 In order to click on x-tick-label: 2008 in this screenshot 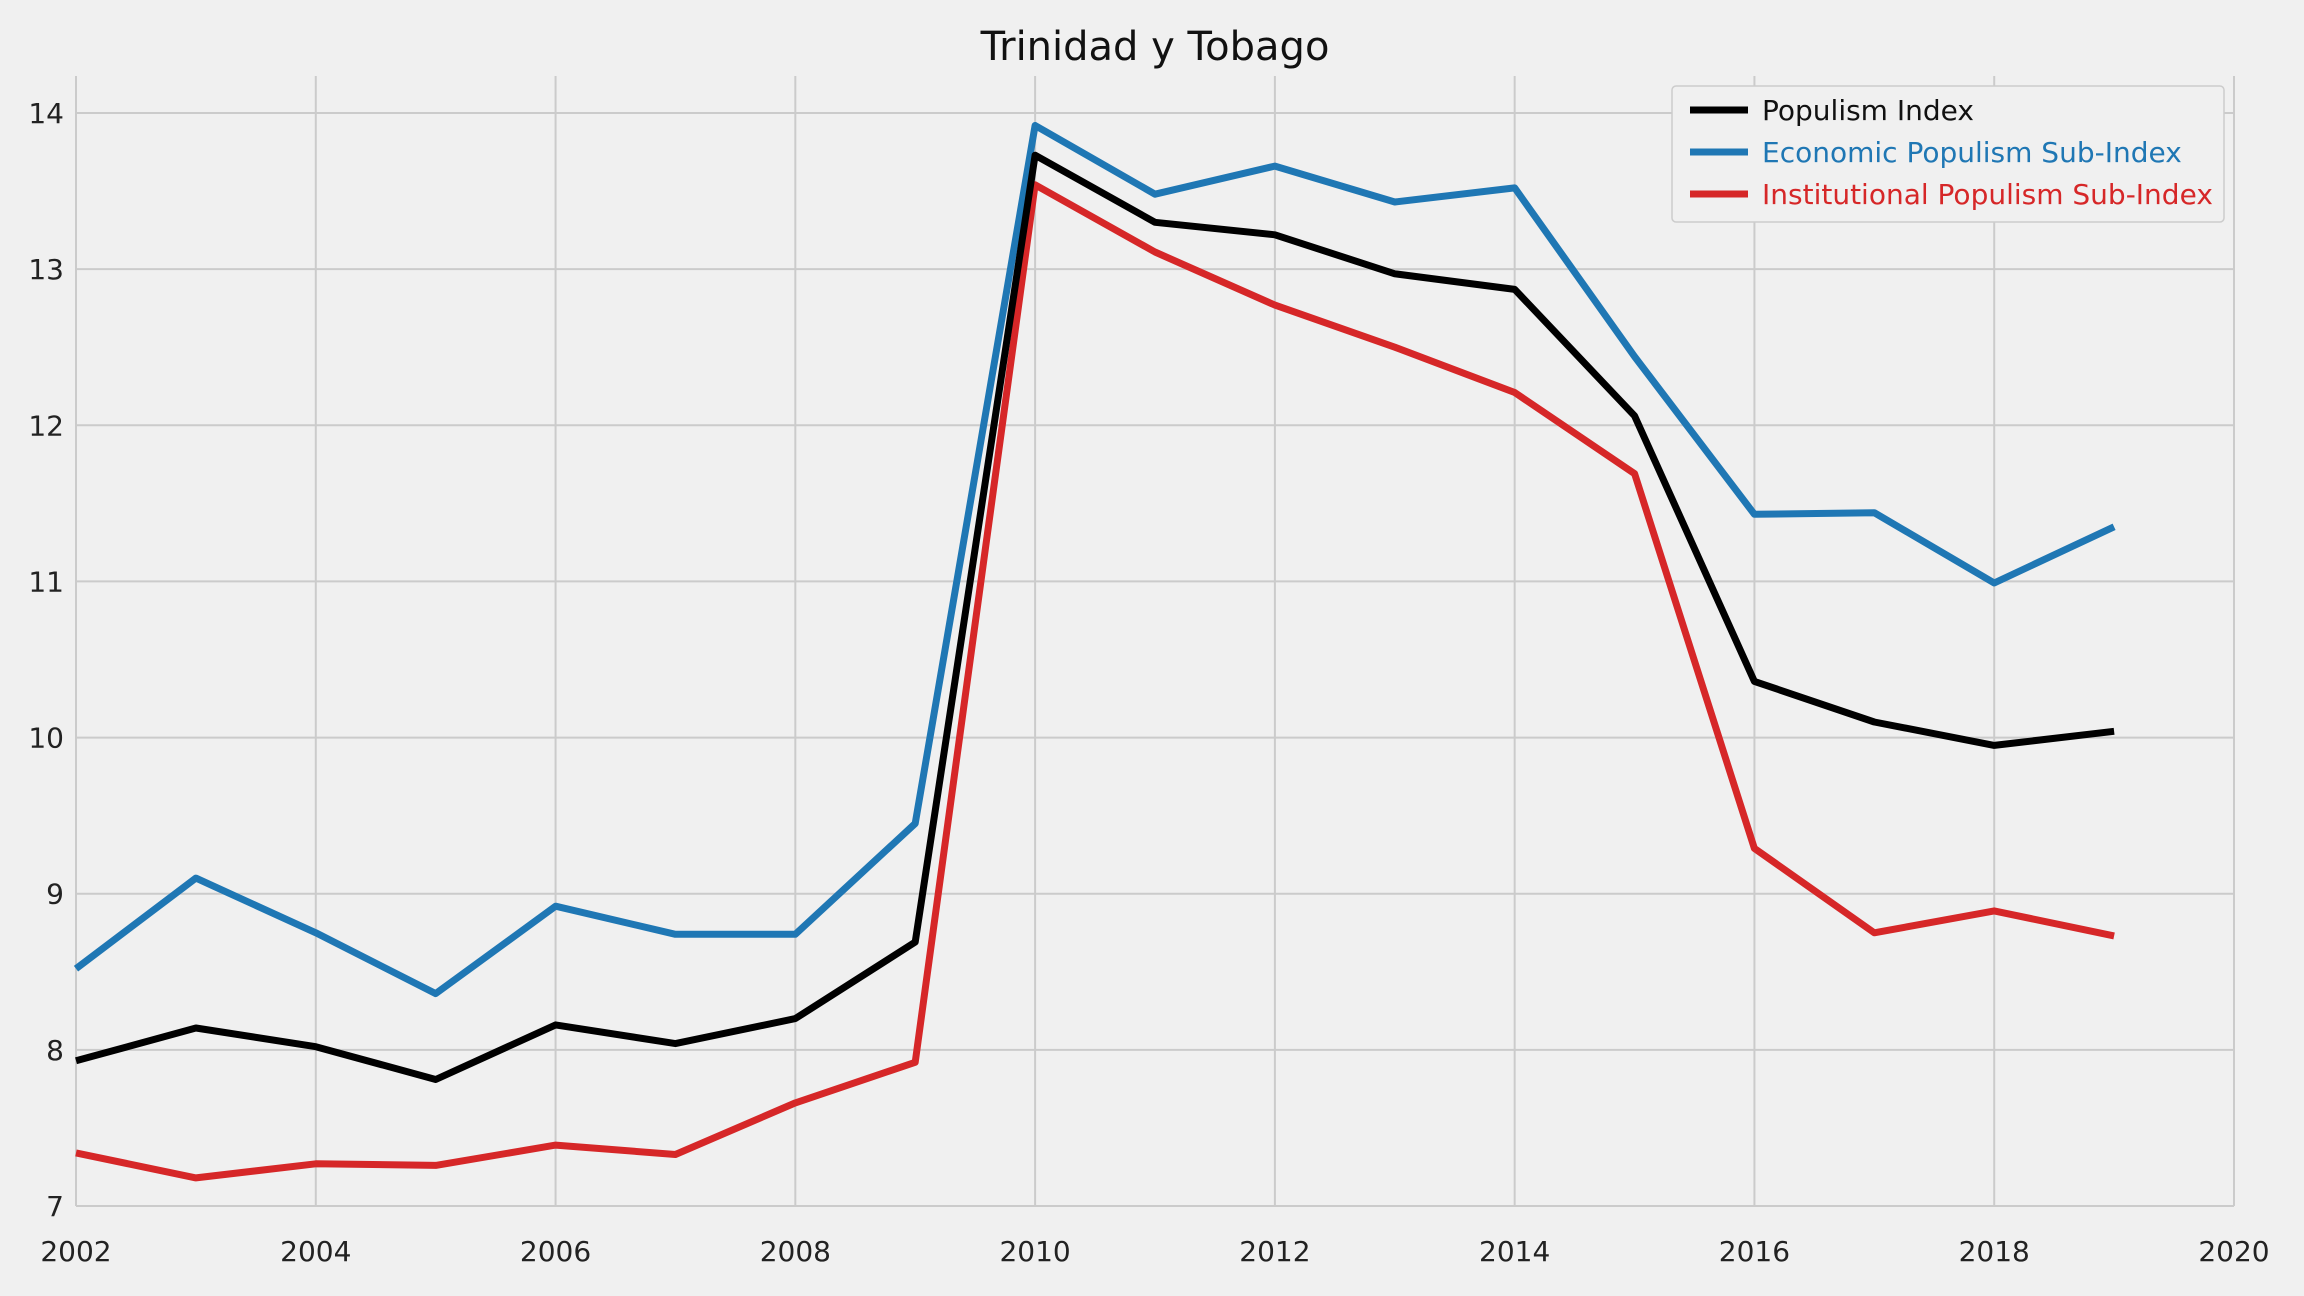, I will do `click(795, 1251)`.